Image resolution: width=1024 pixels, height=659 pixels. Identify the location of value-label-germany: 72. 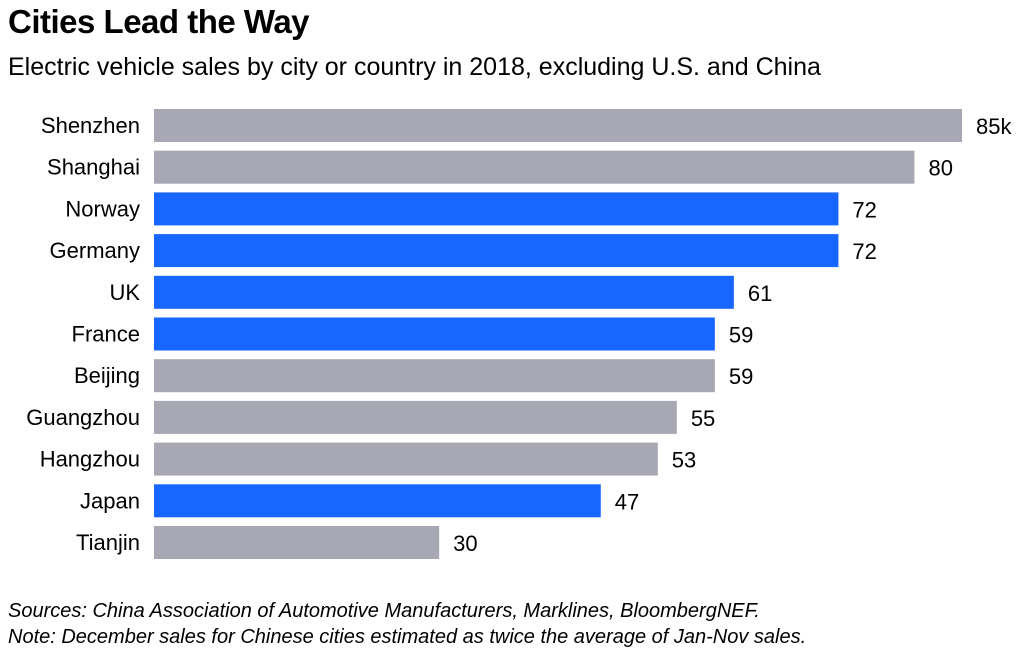
(864, 251).